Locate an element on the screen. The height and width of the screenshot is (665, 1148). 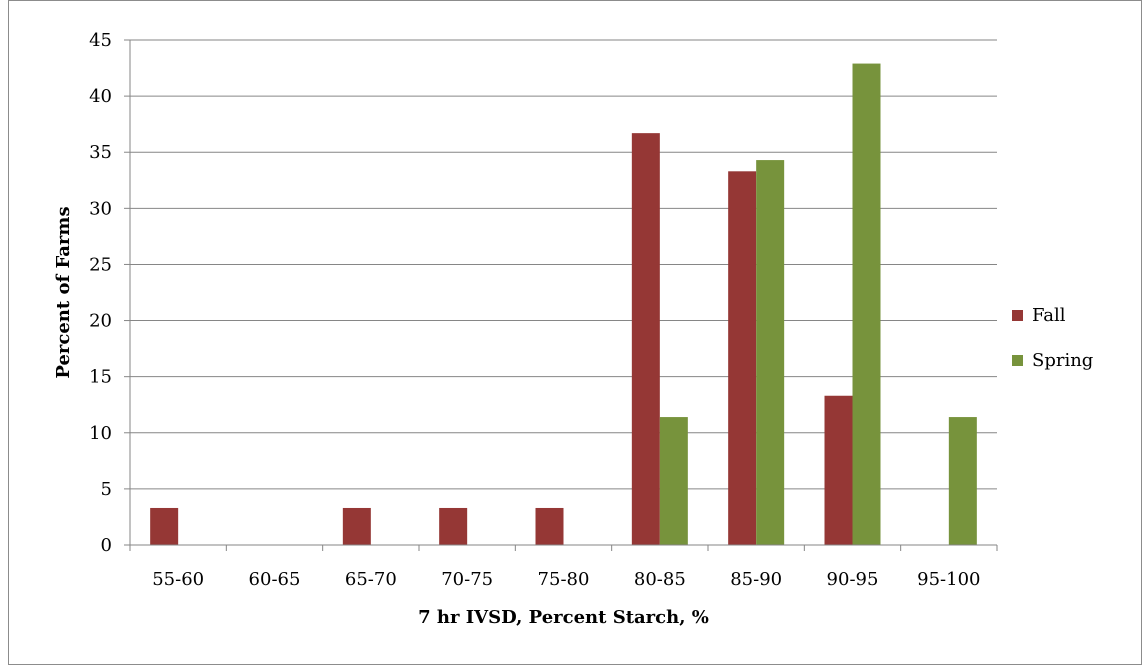
x-tick-label: 90-95 is located at coordinates (853, 579).